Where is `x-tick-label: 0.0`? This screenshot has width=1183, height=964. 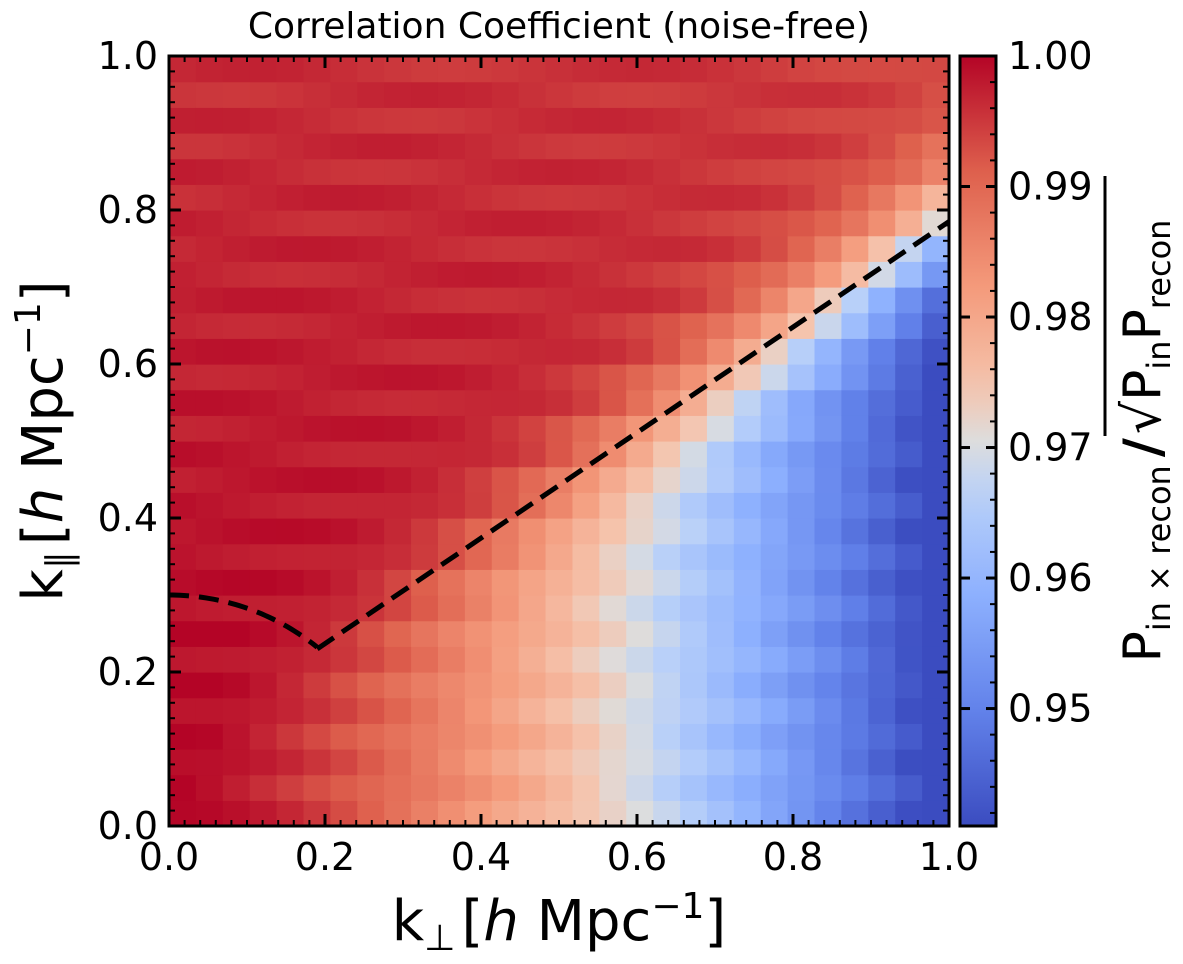 x-tick-label: 0.0 is located at coordinates (169, 857).